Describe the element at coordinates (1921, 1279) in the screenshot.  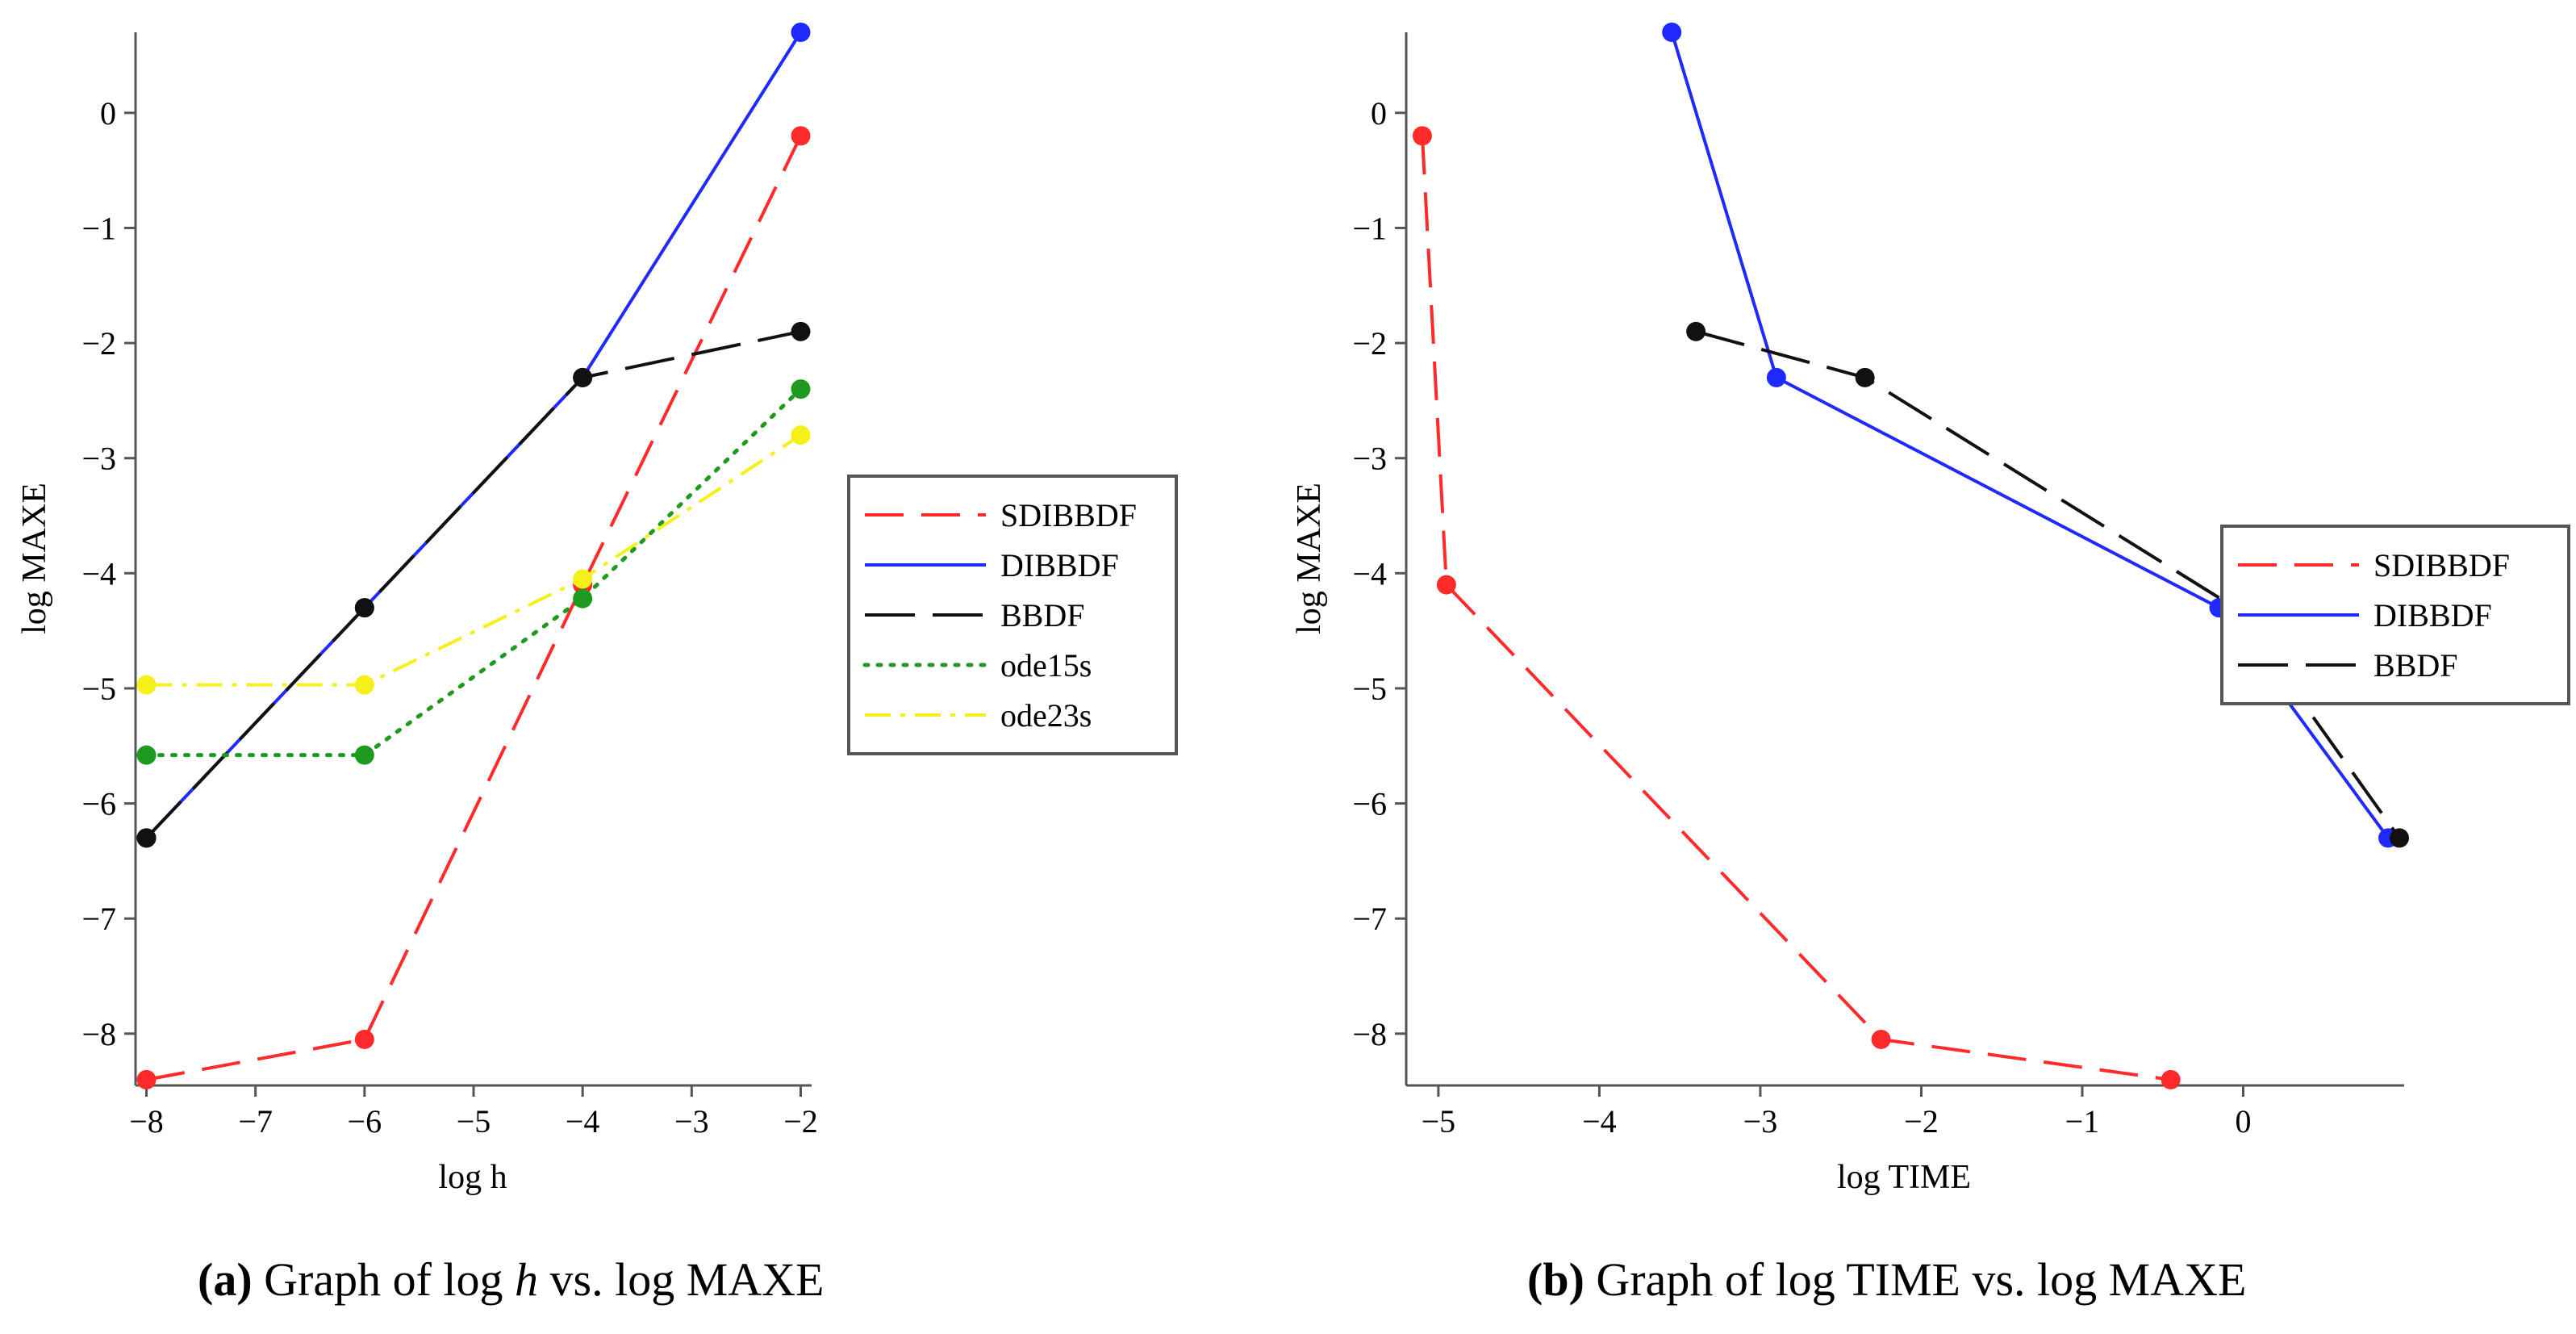
I see `caption-b-prefix: Graph of log TIME vs. log MAXE` at that location.